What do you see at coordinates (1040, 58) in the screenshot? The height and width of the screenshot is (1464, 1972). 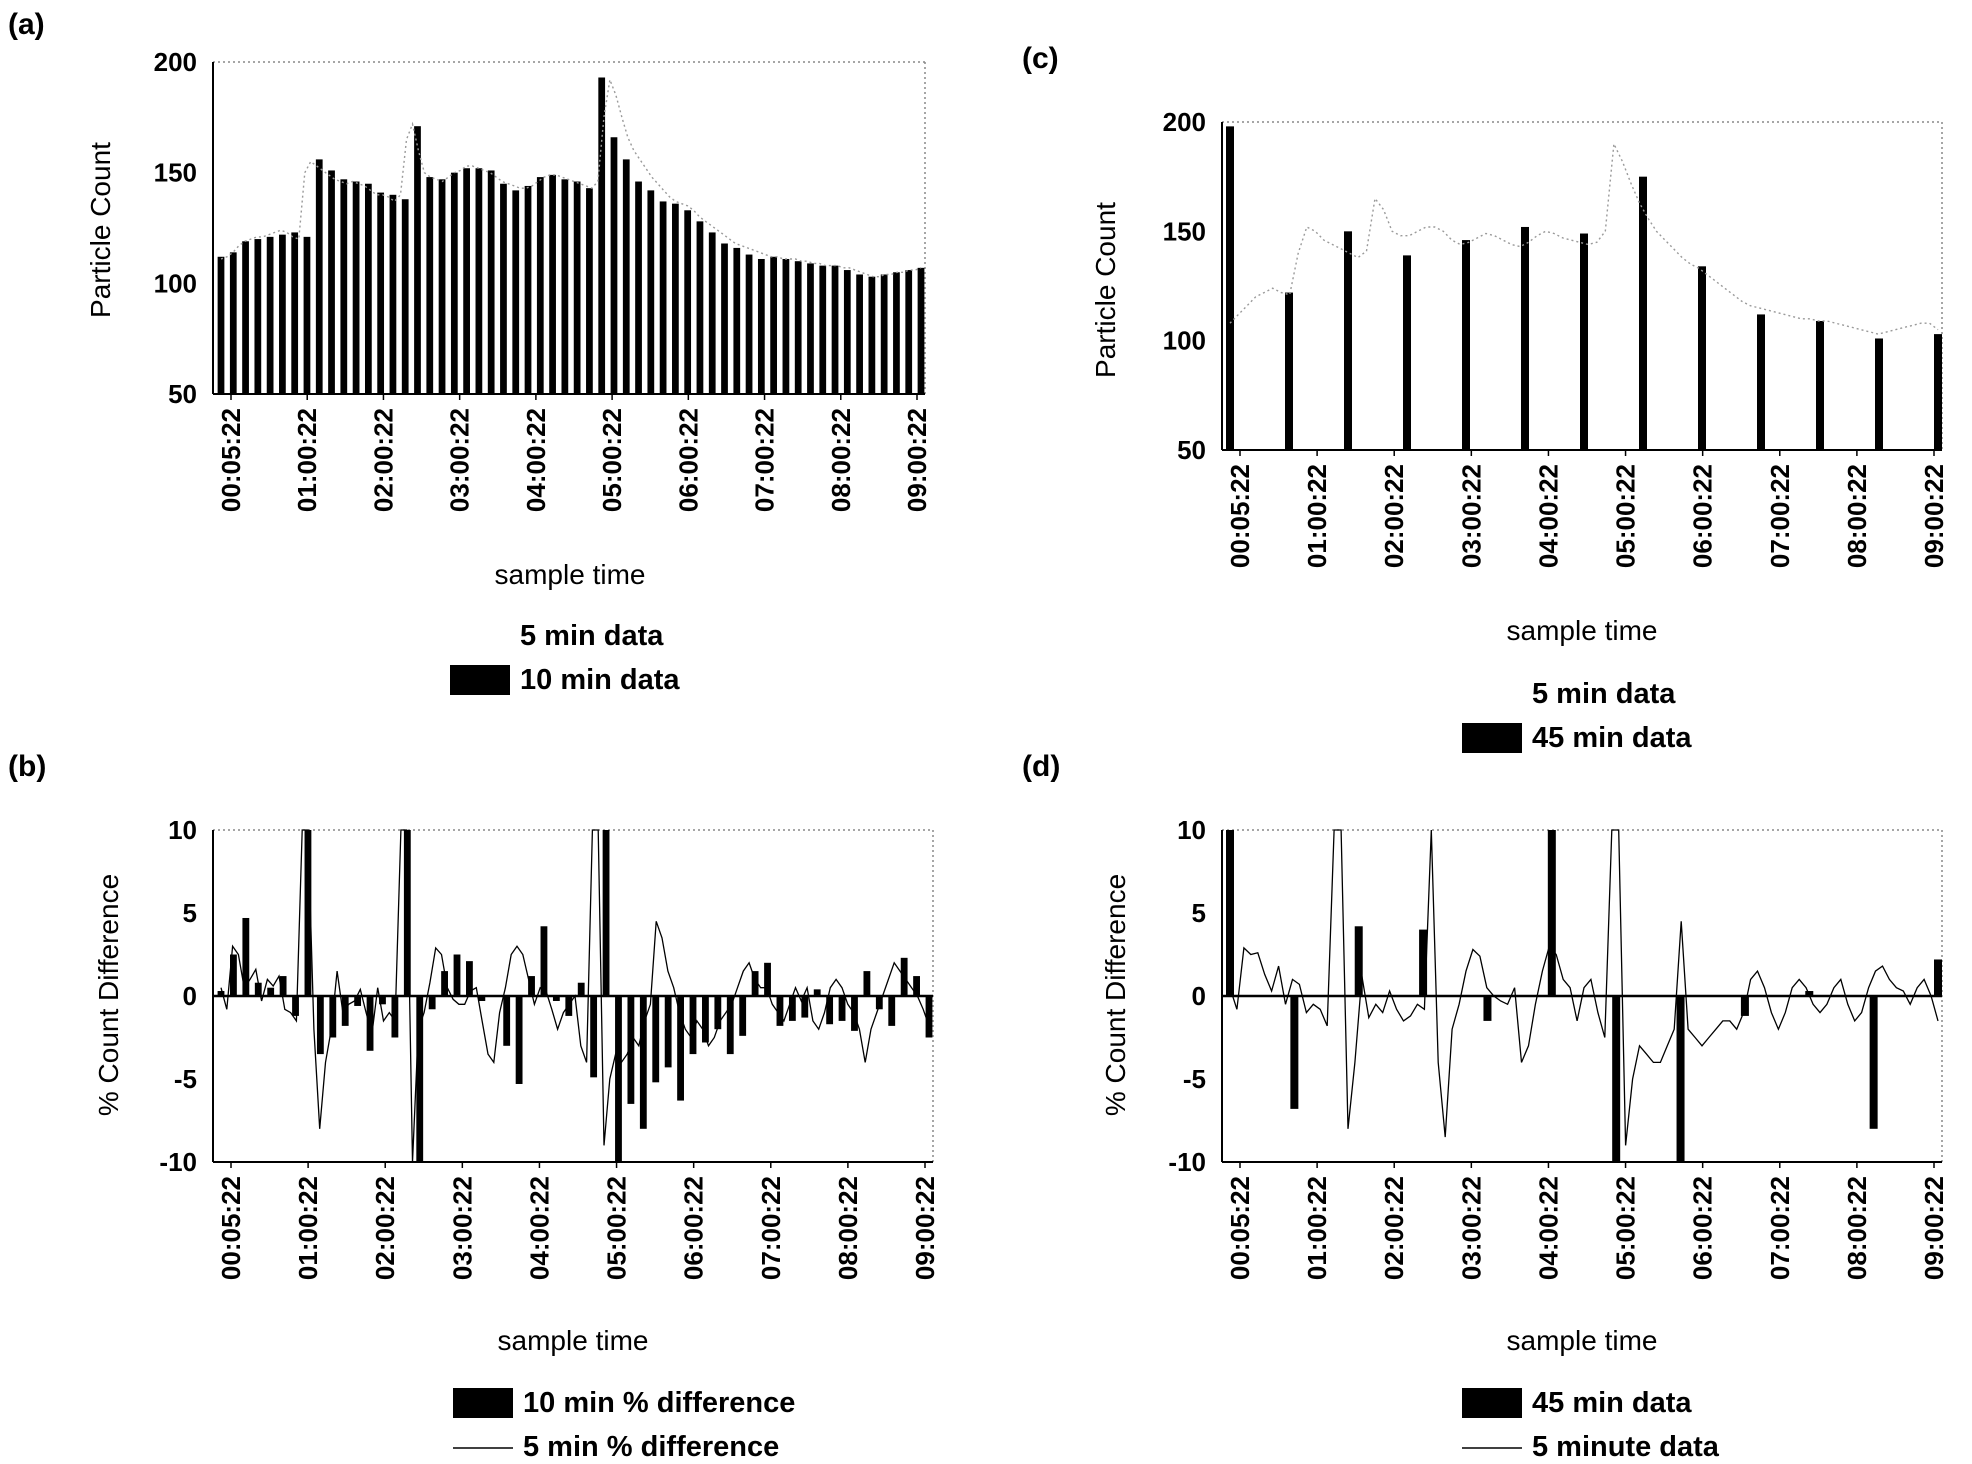 I see `panel-label: (c)` at bounding box center [1040, 58].